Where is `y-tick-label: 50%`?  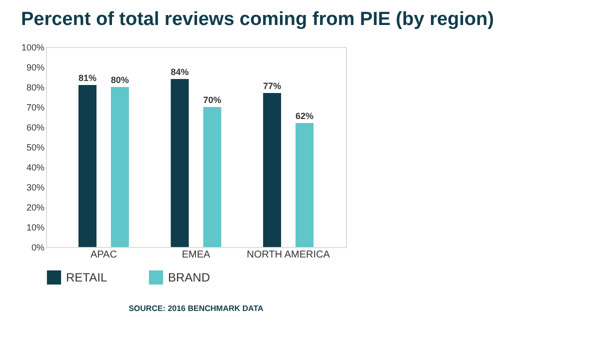 y-tick-label: 50% is located at coordinates (35, 147).